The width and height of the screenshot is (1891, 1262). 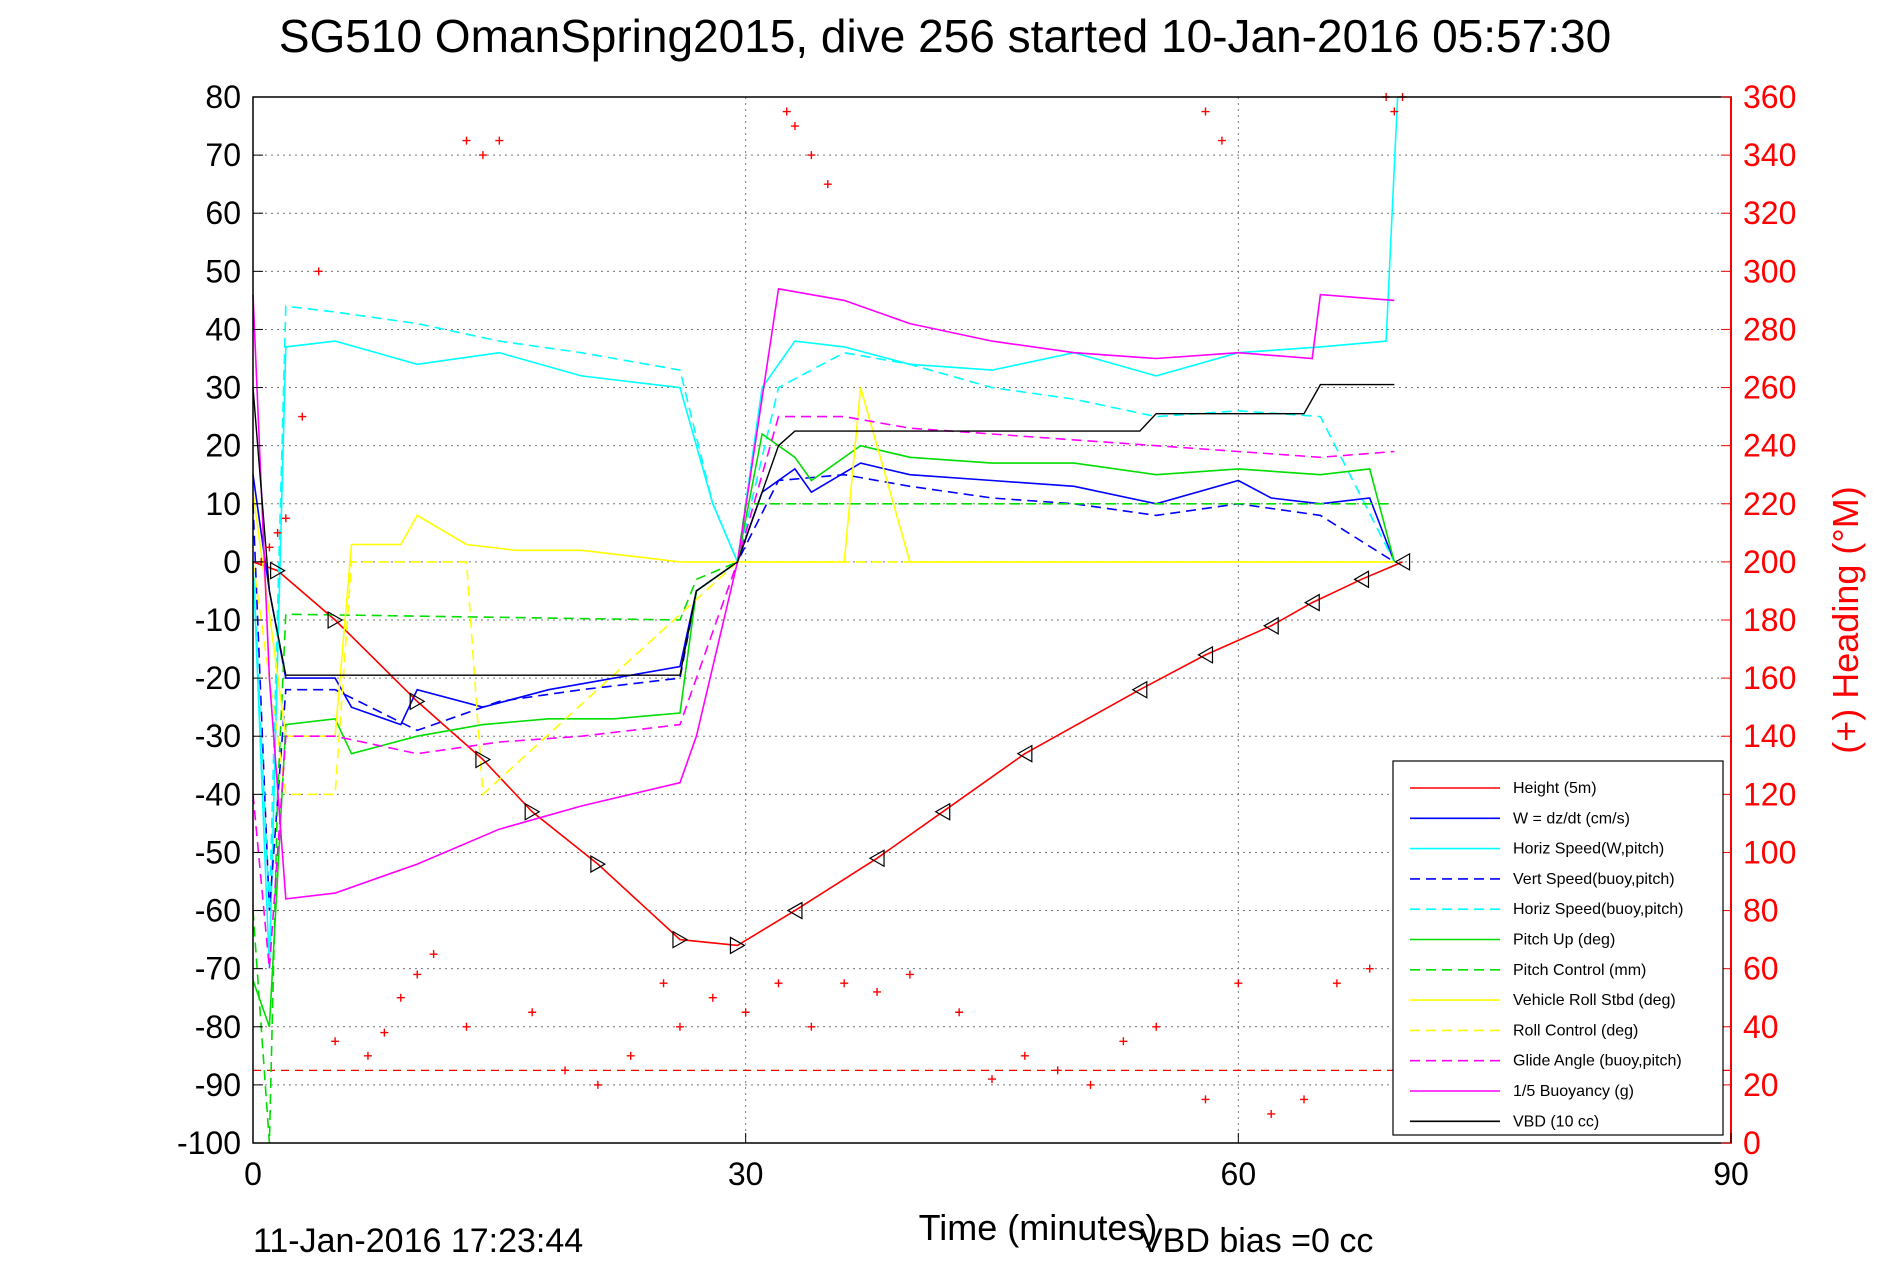 What do you see at coordinates (1256, 1241) in the screenshot?
I see `footer-vbd-bias: VBD bias =0 cc` at bounding box center [1256, 1241].